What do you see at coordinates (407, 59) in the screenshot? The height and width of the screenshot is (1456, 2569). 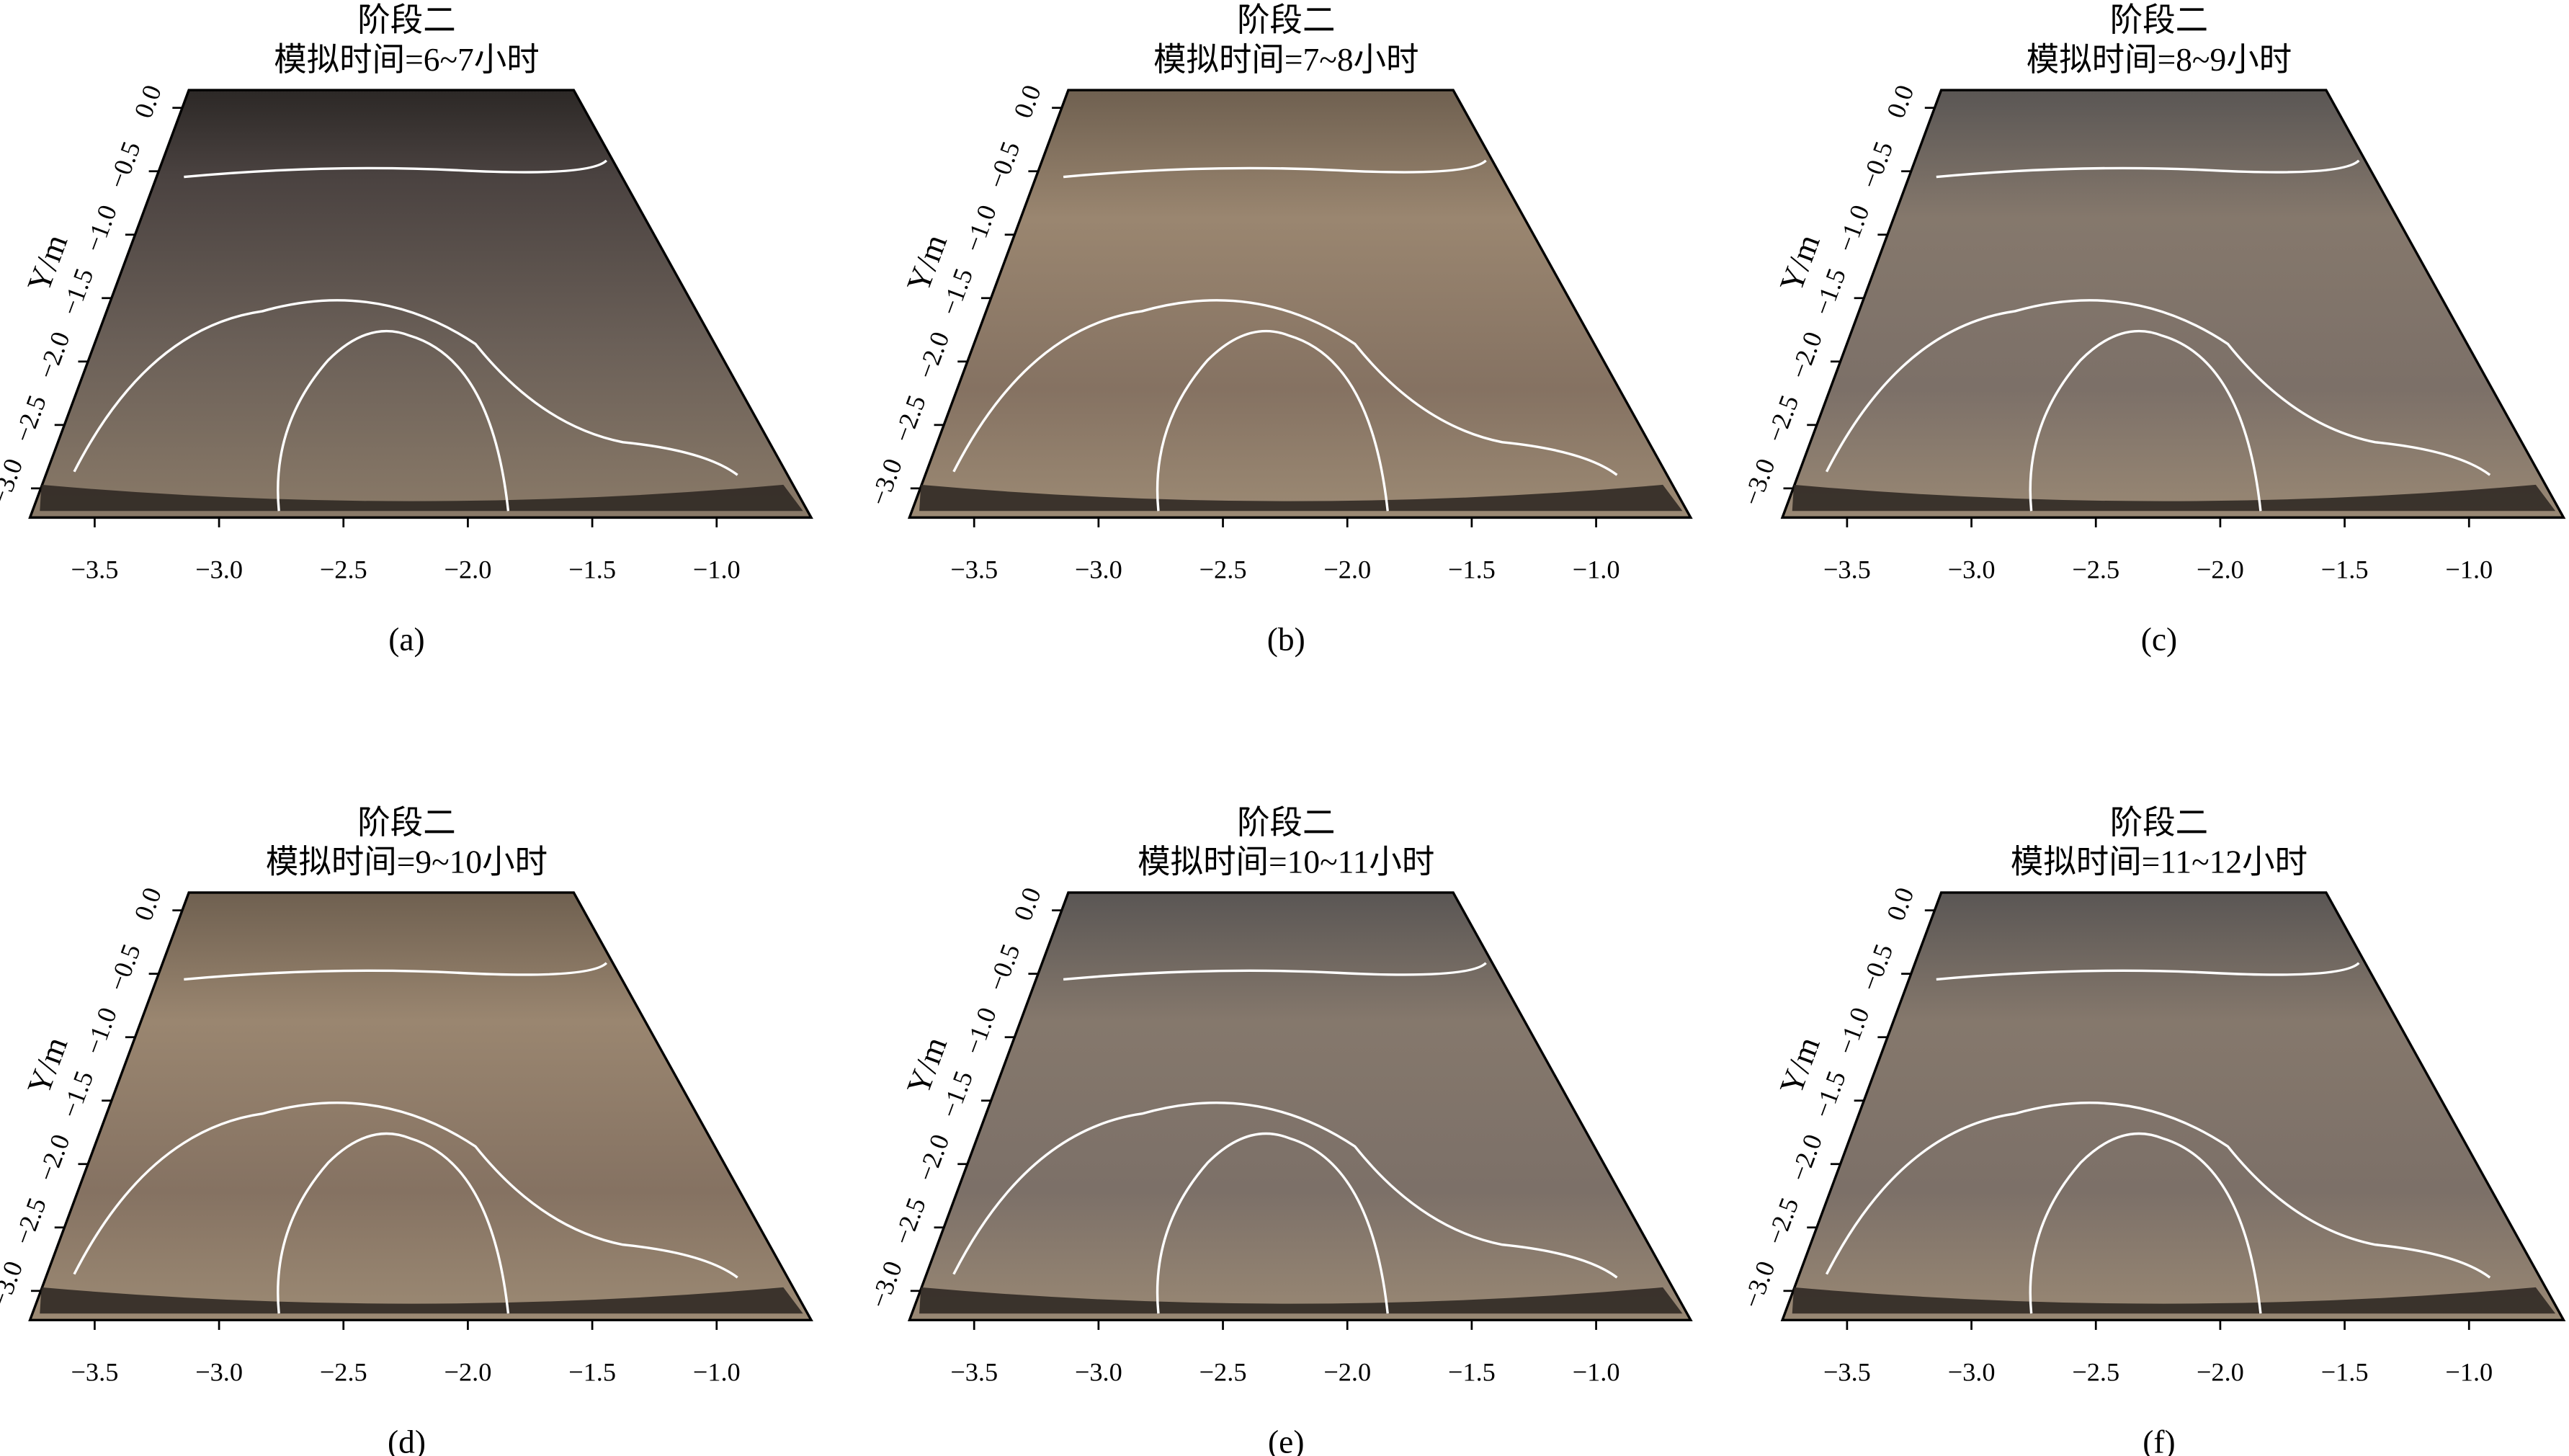 I see `panel-subtitle: 模拟时间=6~7小时` at bounding box center [407, 59].